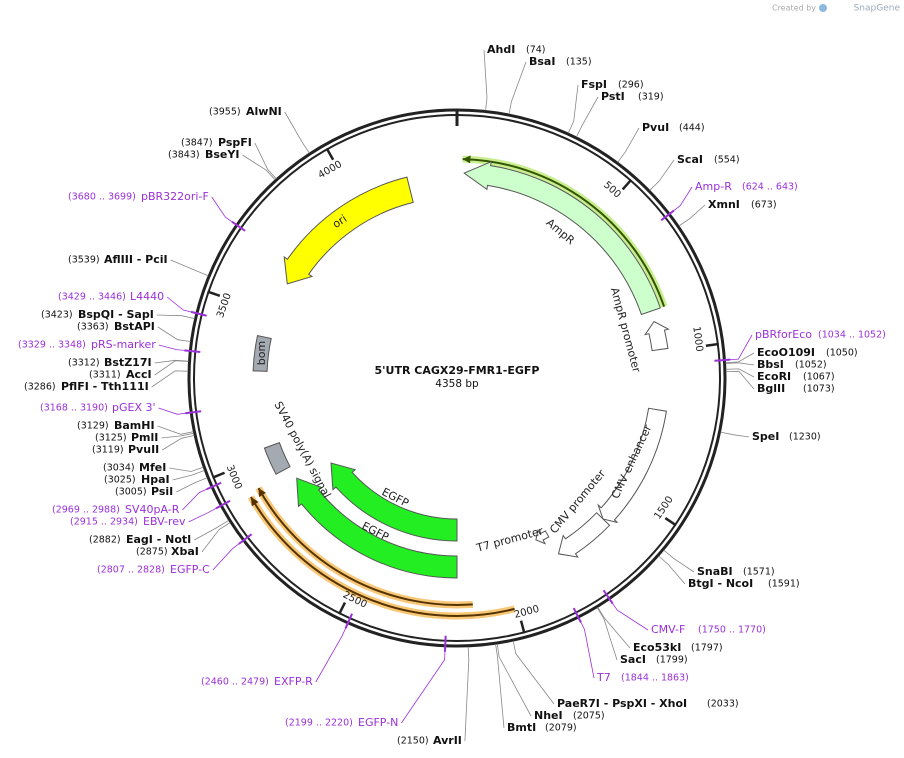  What do you see at coordinates (116, 314) in the screenshot?
I see `enzyme-name: BspQI - SapI` at bounding box center [116, 314].